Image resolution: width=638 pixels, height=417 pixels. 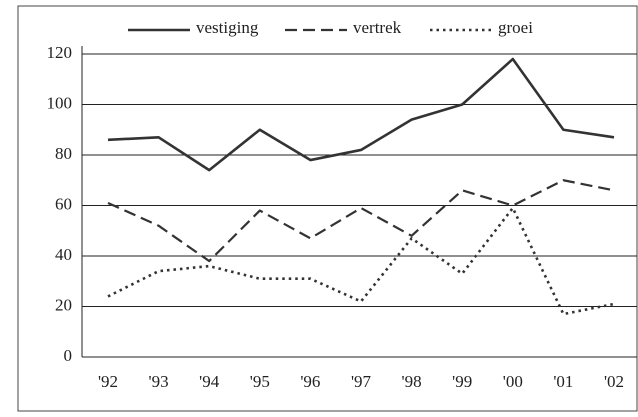 I want to click on x-tick-label: '96, so click(x=310, y=381).